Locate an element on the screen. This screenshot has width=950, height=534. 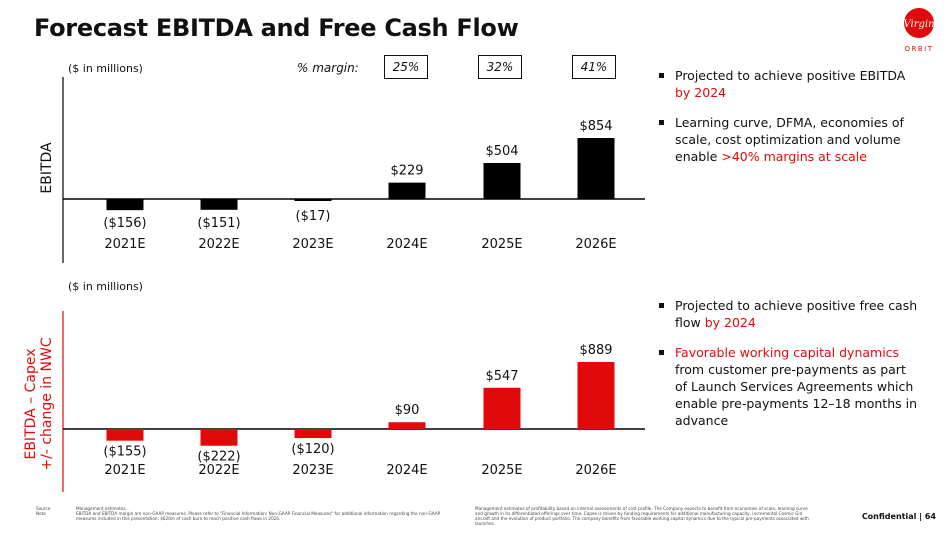
chart0-category-label-2021E: 2021E is located at coordinates (124, 244).